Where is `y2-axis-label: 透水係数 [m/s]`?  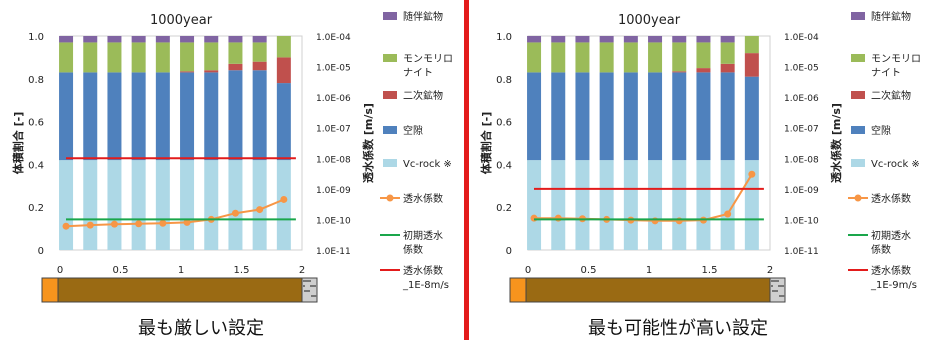
y2-axis-label: 透水係数 [m/s] is located at coordinates (836, 143).